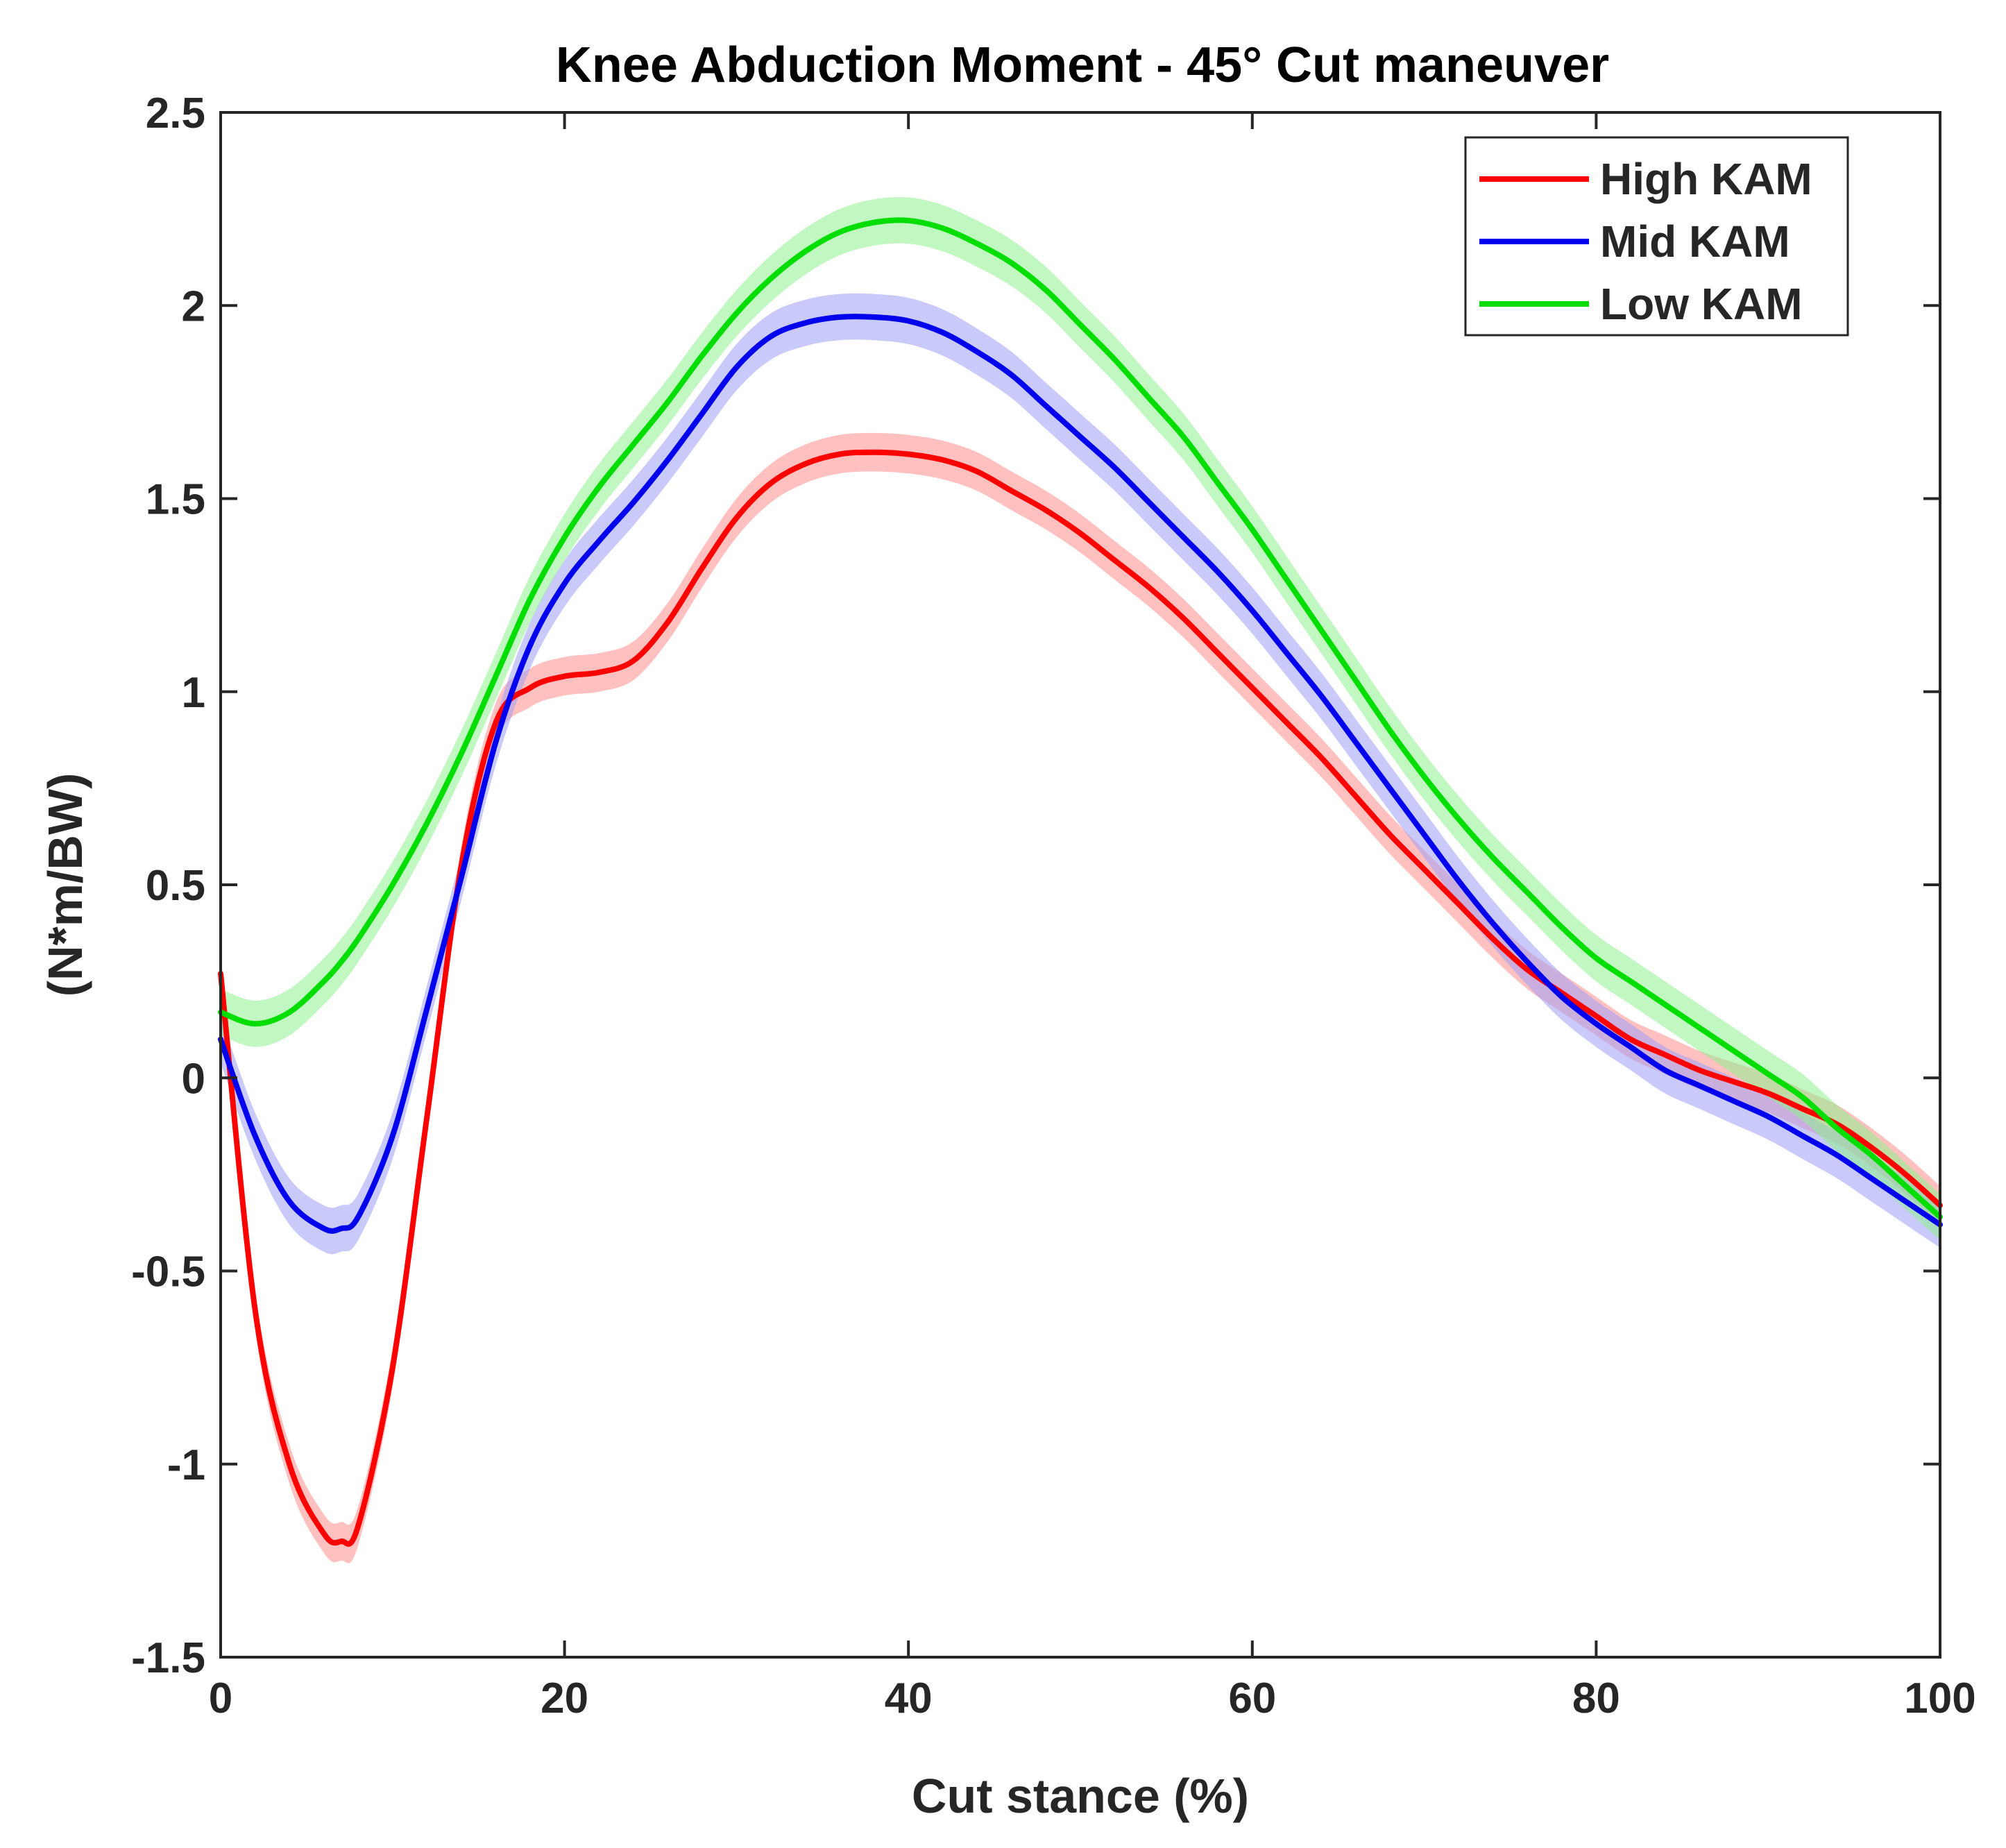 The image size is (2006, 1848). Describe the element at coordinates (175, 500) in the screenshot. I see `y-tick-label: 1.5` at that location.